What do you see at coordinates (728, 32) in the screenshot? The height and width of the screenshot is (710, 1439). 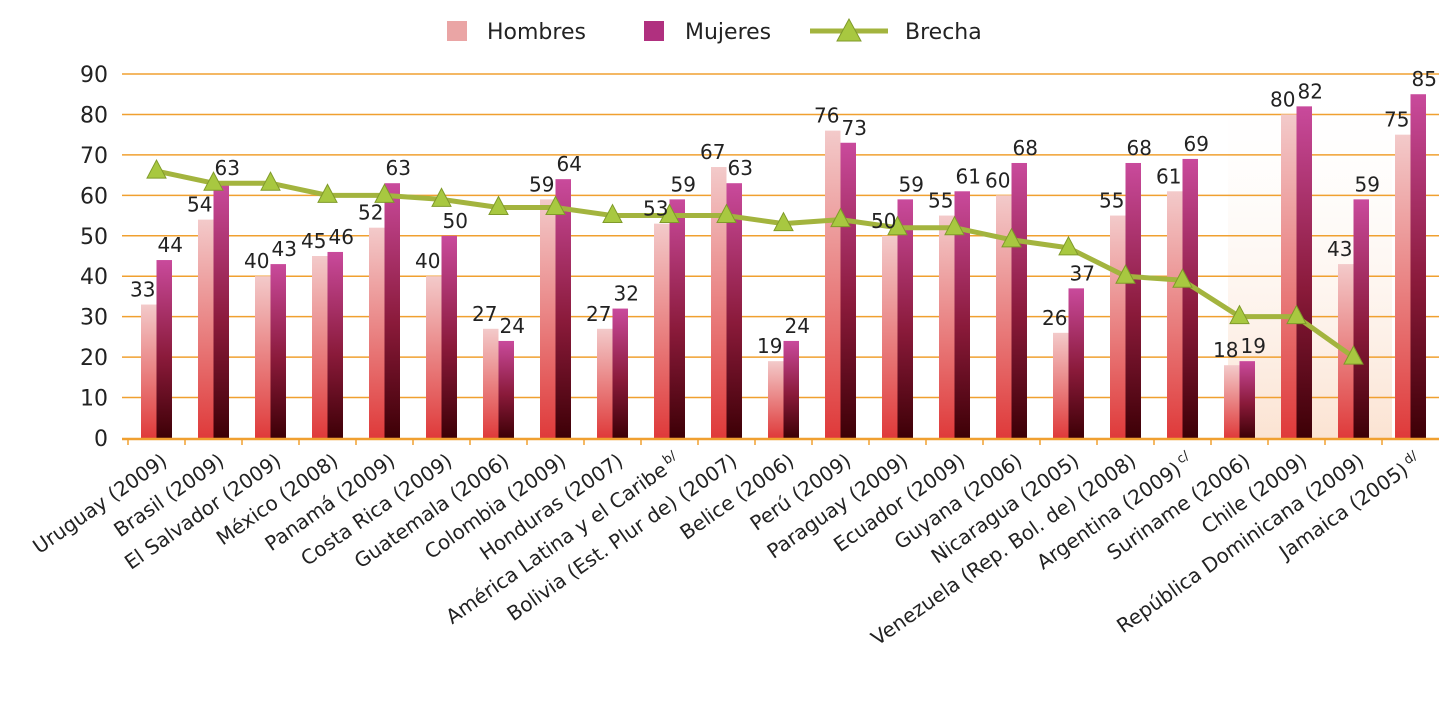 I see `legend-label-mujeres: Mujeres` at bounding box center [728, 32].